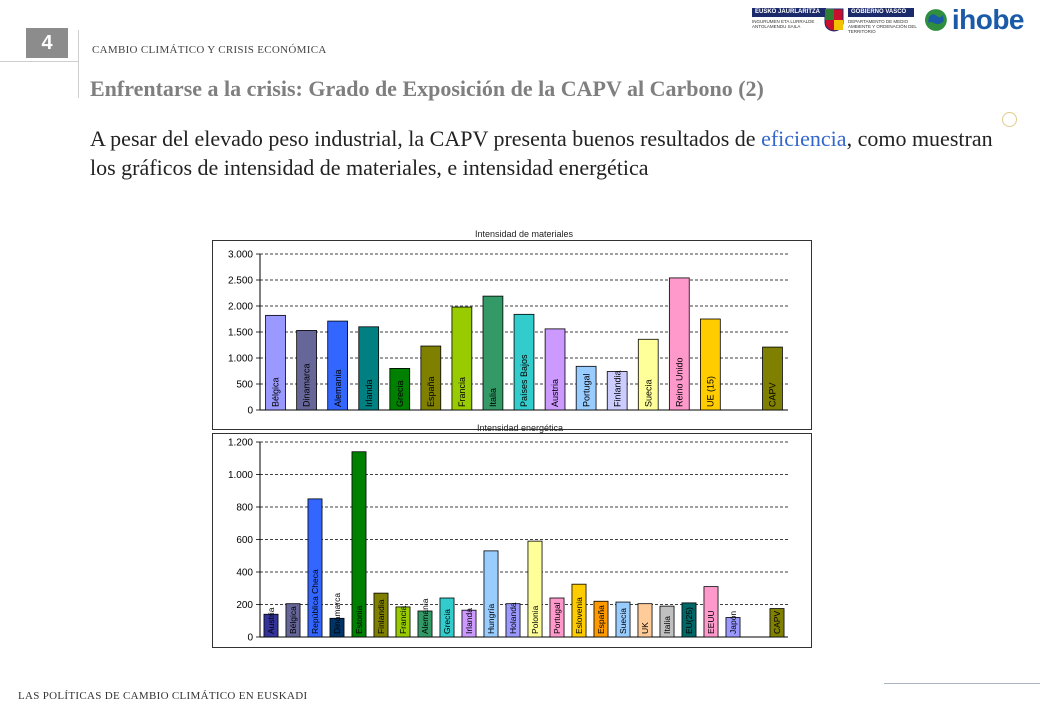 This screenshot has height=720, width=1040. Describe the element at coordinates (962, 683) in the screenshot. I see `footer-line` at that location.